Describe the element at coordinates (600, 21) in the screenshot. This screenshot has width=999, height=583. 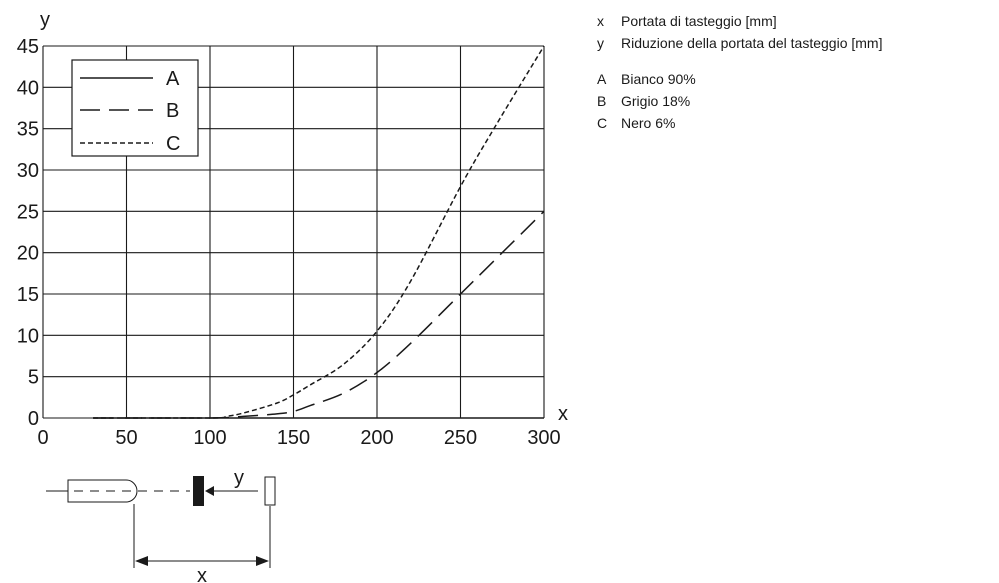
I see `side-legend-key: x` at that location.